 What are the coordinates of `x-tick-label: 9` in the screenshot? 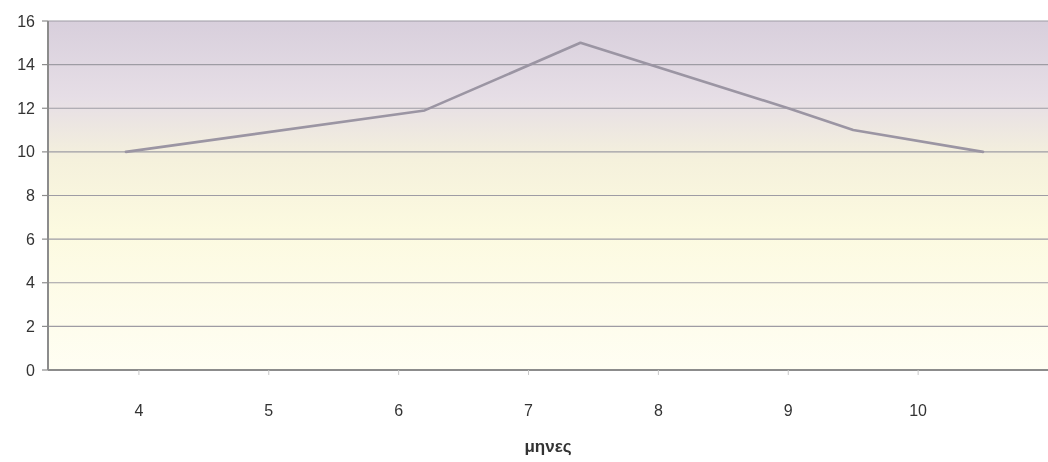 It's located at (788, 410).